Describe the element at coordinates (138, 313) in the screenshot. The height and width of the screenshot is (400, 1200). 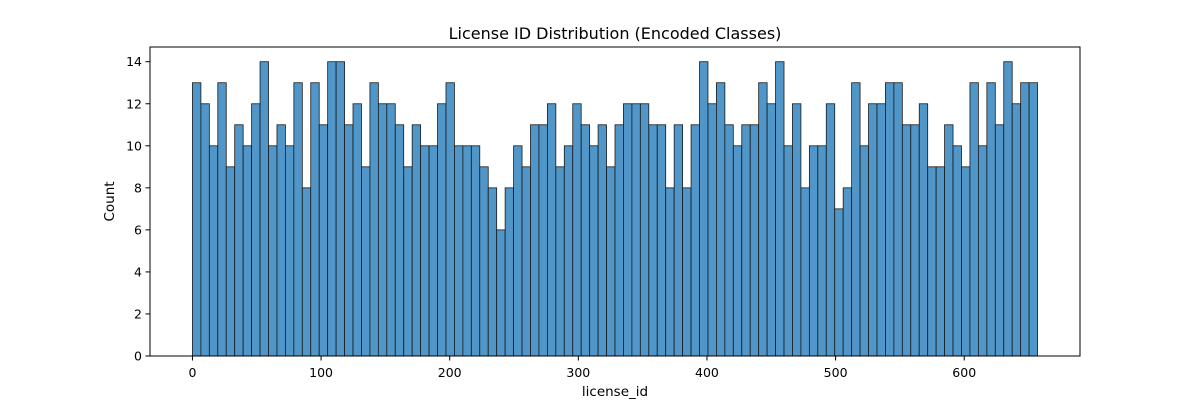
I see `y-tick-label: 2` at that location.